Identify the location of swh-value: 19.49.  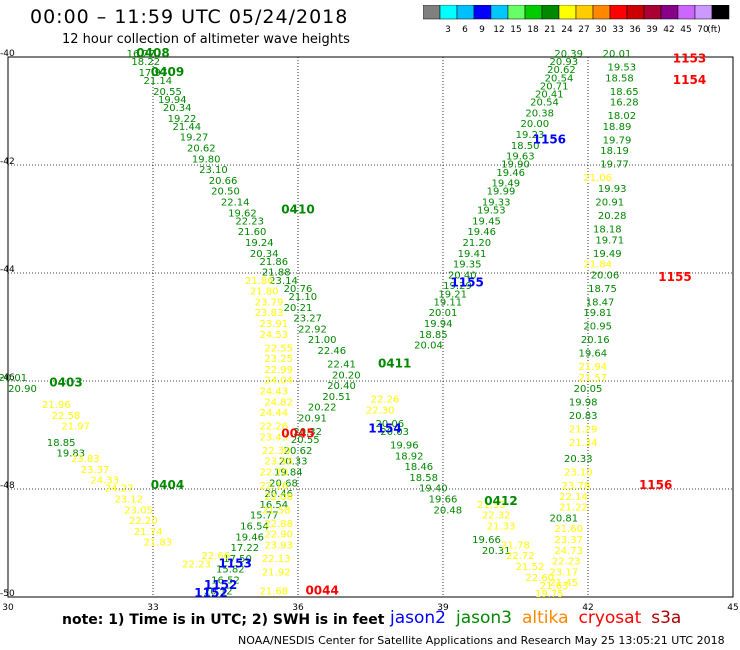
(607, 254).